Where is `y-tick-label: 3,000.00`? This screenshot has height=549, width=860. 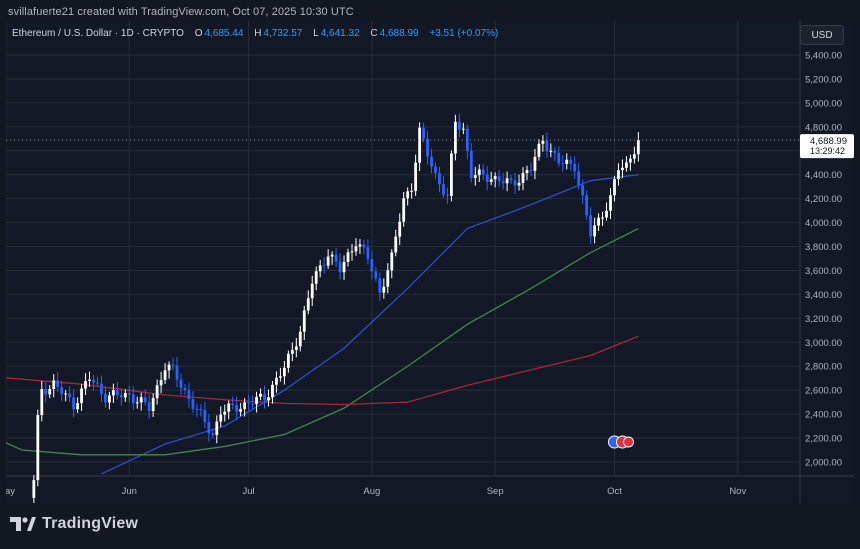 y-tick-label: 3,000.00 is located at coordinates (823, 343).